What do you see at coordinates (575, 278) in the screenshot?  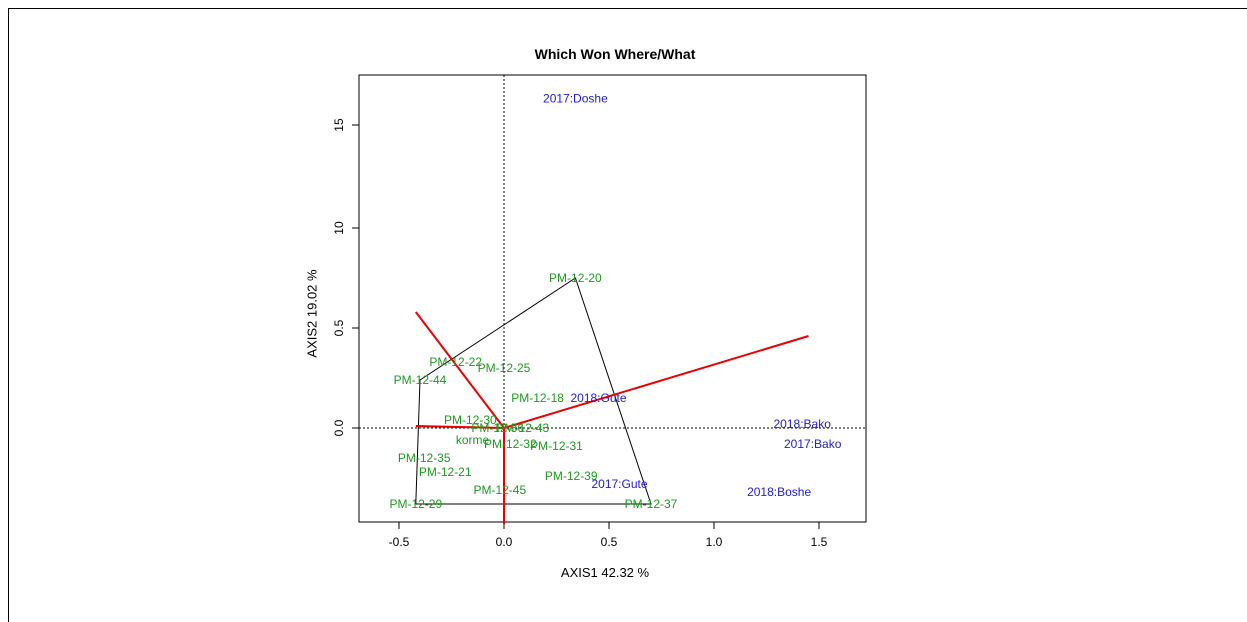 I see `genotype-label: PM-12-20` at bounding box center [575, 278].